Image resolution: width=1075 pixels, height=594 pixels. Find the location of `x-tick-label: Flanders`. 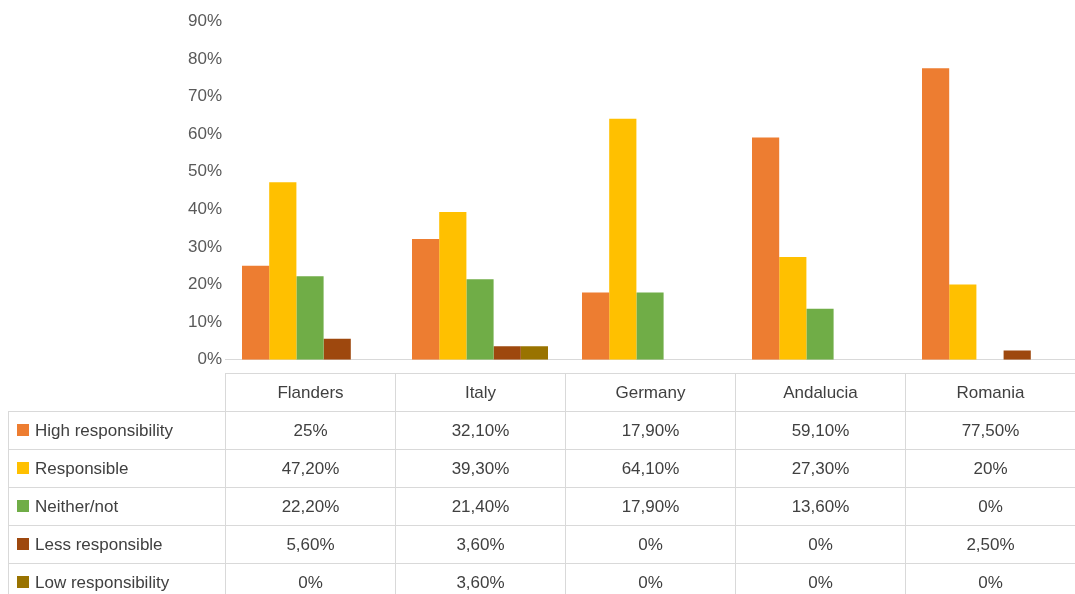

x-tick-label: Flanders is located at coordinates (310, 392).